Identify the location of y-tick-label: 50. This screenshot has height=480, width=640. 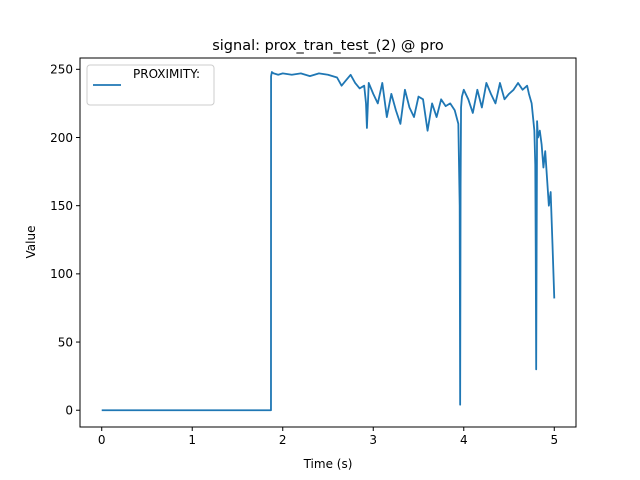
(65, 342).